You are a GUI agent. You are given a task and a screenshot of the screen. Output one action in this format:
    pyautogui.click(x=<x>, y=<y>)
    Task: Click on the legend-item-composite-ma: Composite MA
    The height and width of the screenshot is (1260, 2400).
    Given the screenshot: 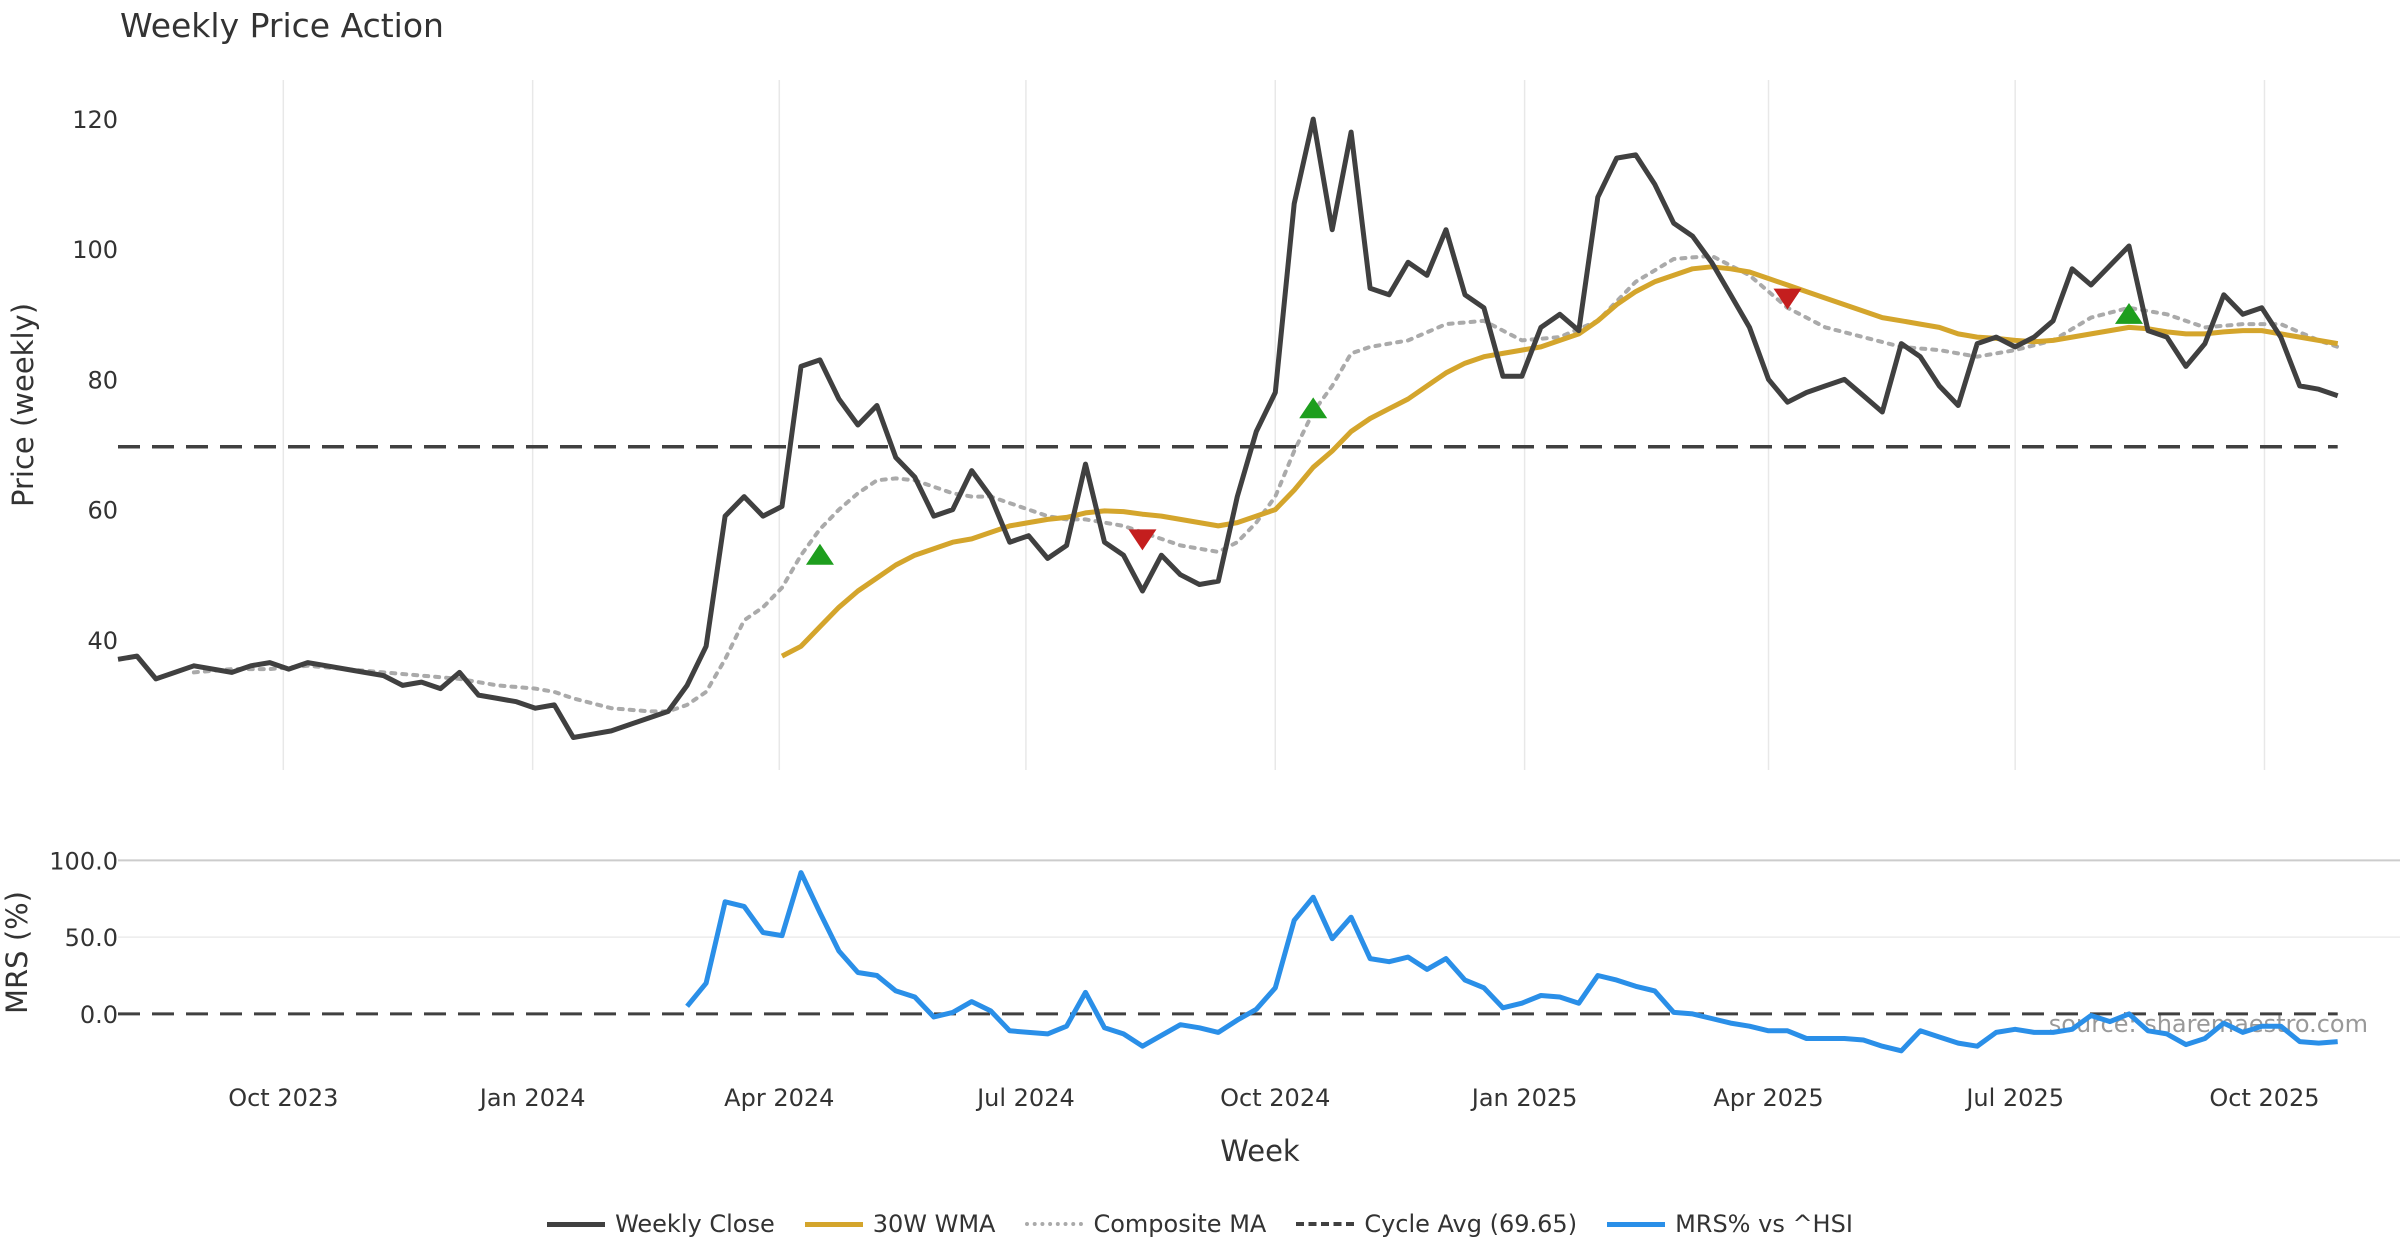 What is the action you would take?
    pyautogui.click(x=1145, y=1224)
    